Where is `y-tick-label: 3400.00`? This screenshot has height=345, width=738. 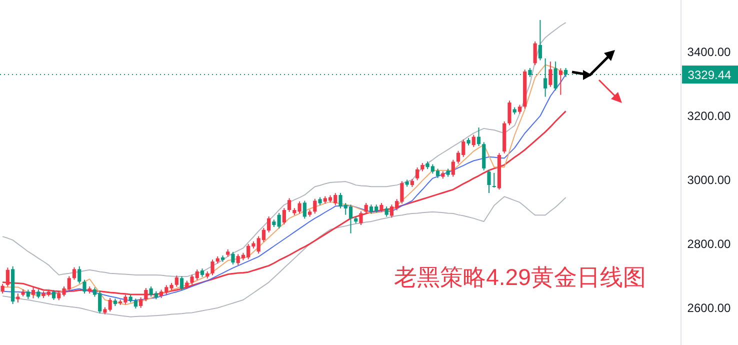 y-tick-label: 3400.00 is located at coordinates (709, 51).